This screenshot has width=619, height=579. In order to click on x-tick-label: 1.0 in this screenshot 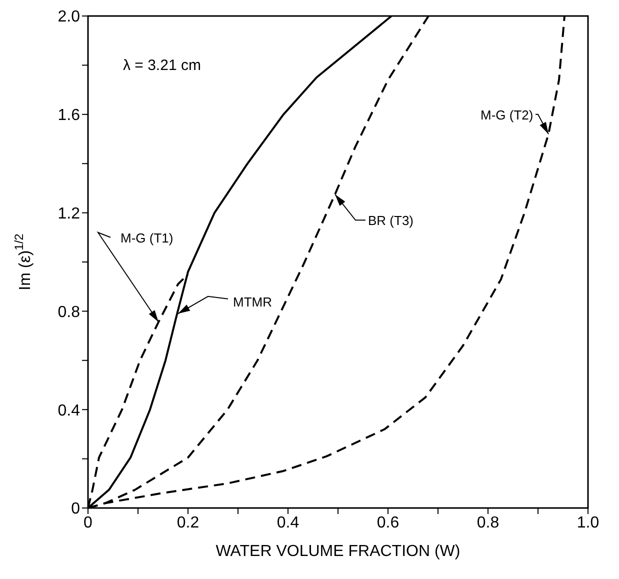, I will do `click(588, 523)`.